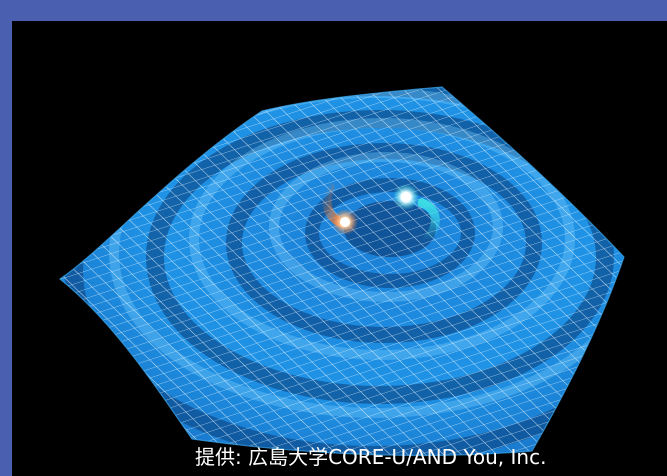 The image size is (667, 476). Describe the element at coordinates (345, 222) in the screenshot. I see `orange-star` at that location.